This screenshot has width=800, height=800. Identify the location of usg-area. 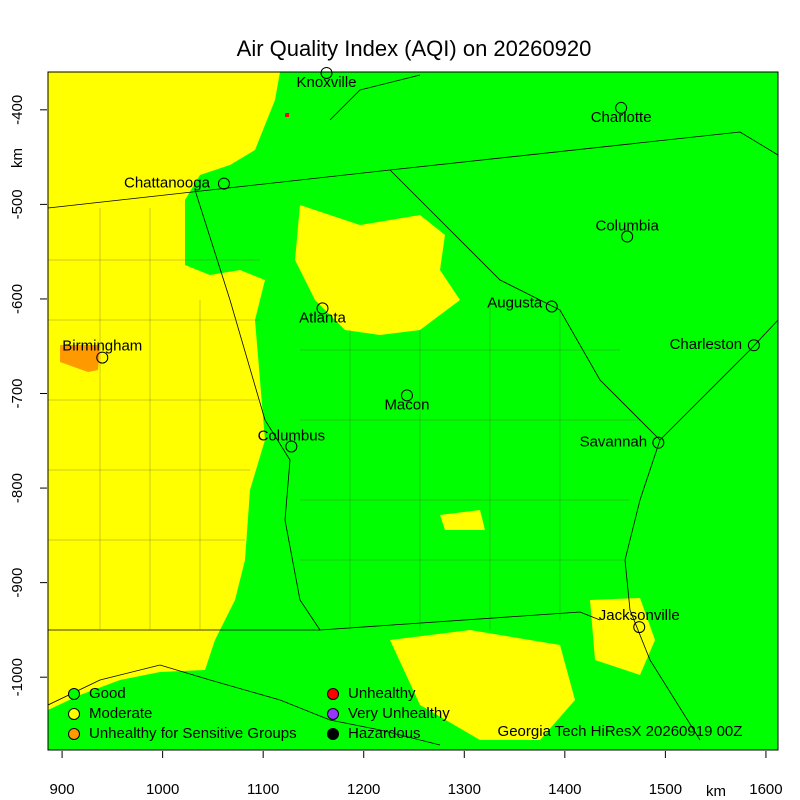
(80, 358).